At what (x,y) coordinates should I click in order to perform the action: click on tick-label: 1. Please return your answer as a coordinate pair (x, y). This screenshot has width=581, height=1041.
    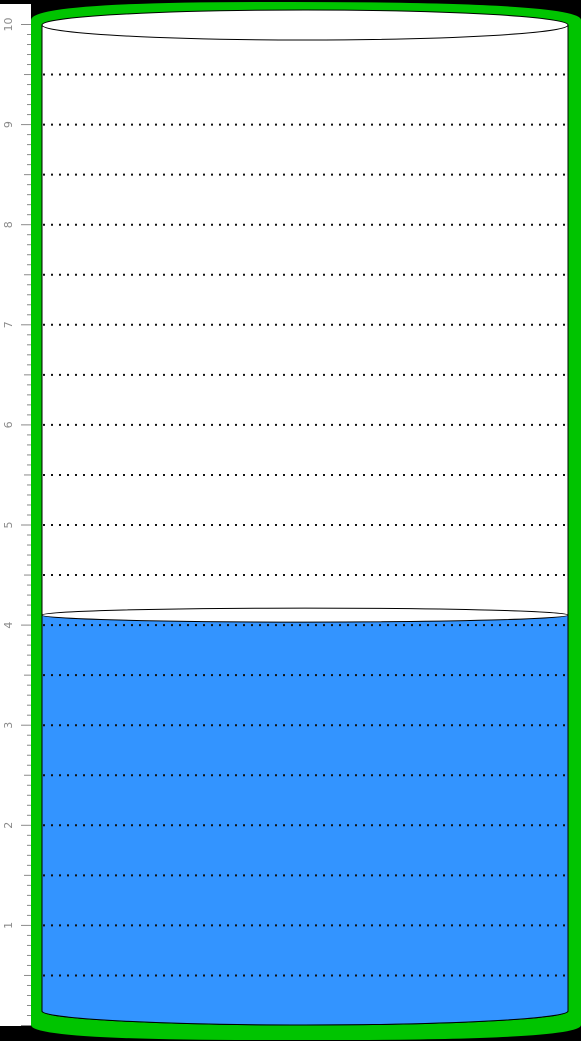
    Looking at the image, I should click on (8, 925).